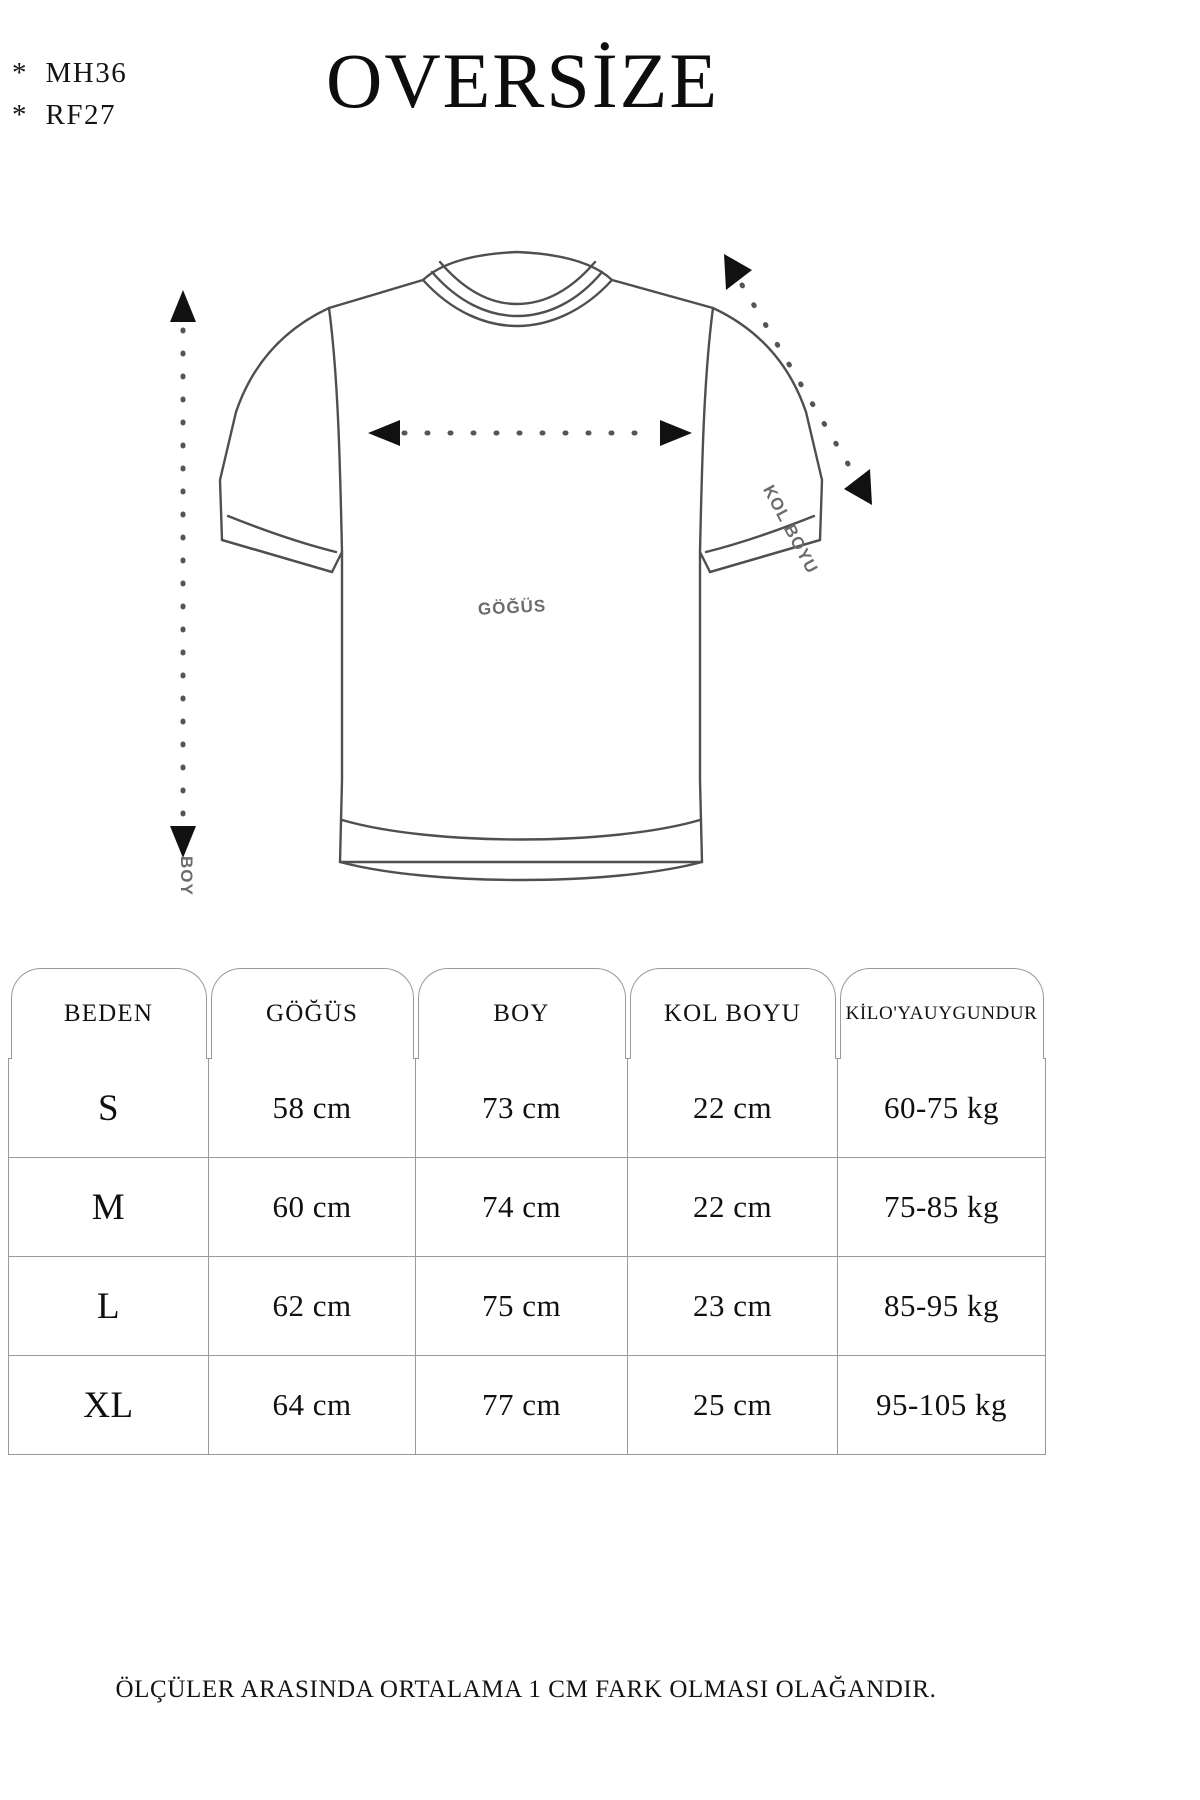 This screenshot has width=1200, height=1800. Describe the element at coordinates (521, 1207) in the screenshot. I see `cell-boy: 74 cm` at that location.